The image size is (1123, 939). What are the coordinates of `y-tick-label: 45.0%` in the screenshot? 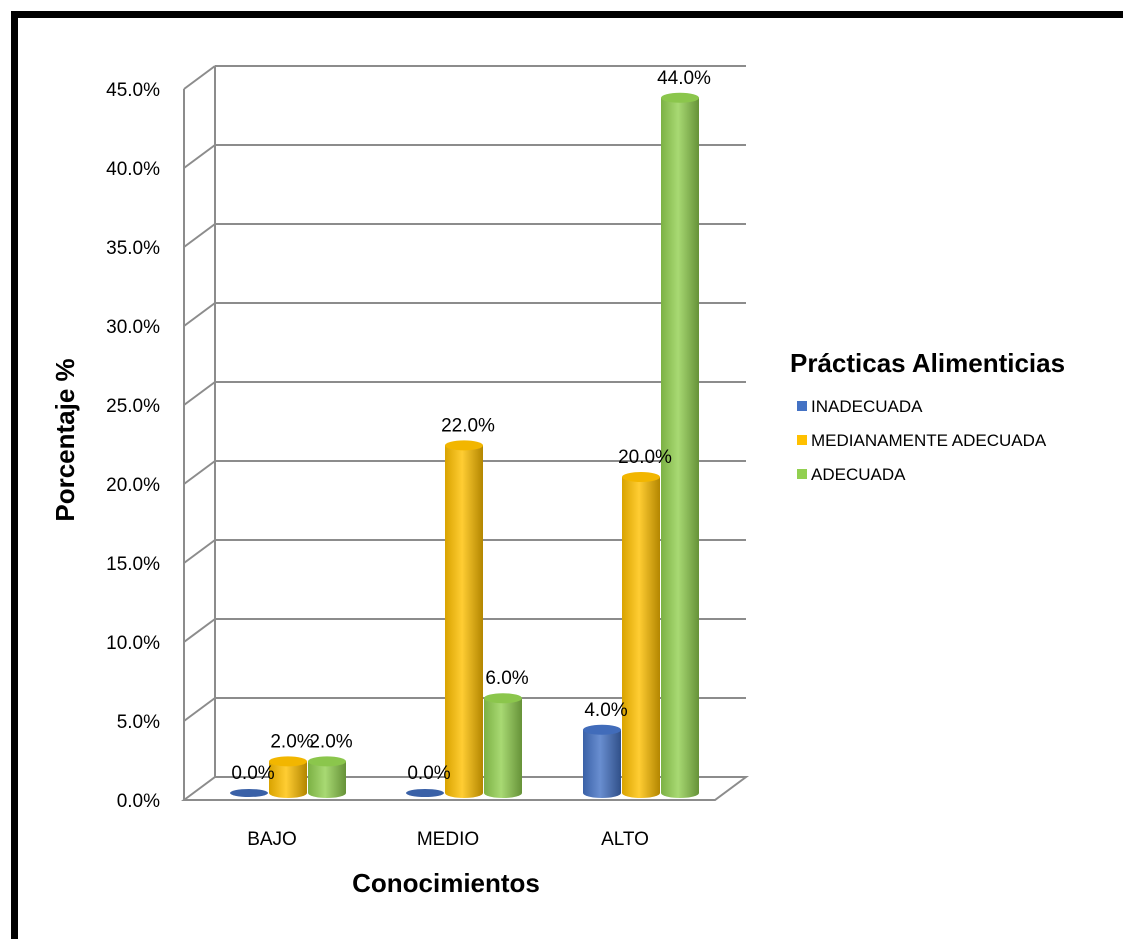 It's located at (133, 90).